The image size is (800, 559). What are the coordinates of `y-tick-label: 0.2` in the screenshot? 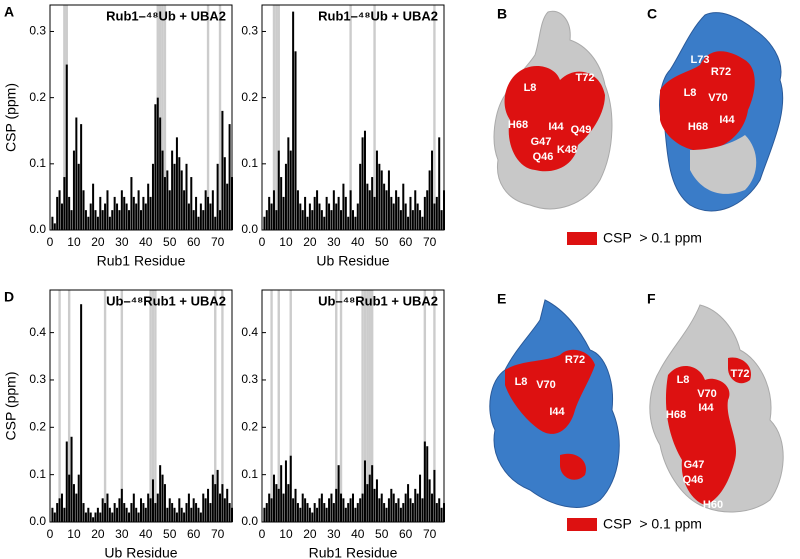 It's located at (249, 426).